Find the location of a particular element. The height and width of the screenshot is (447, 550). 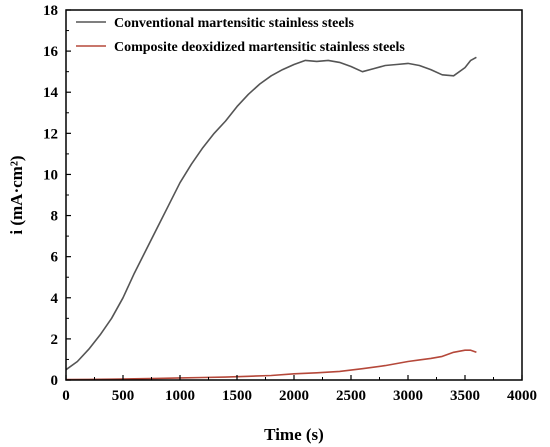

x-tick-label: 3000 is located at coordinates (408, 396).